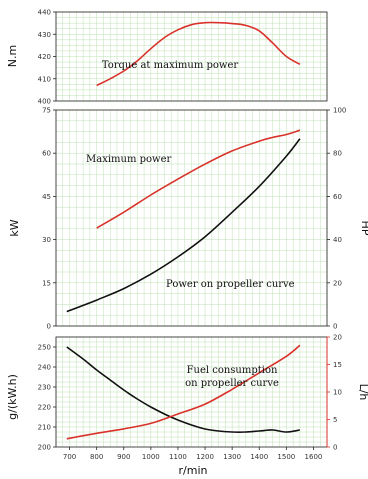 The width and height of the screenshot is (368, 479). What do you see at coordinates (123, 457) in the screenshot?
I see `x-tick-label: 900` at bounding box center [123, 457].